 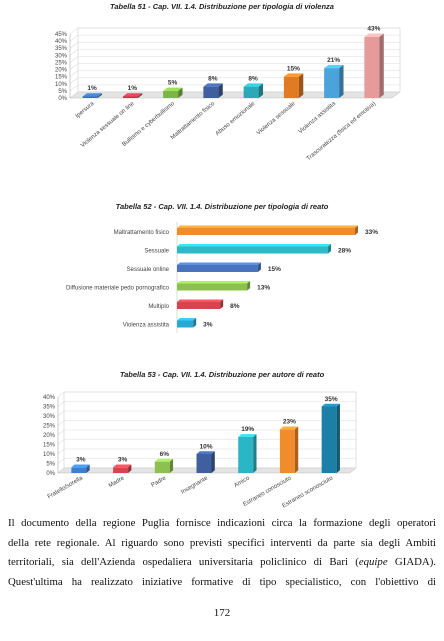 I want to click on y-tick-label: Sessuale online, so click(x=148, y=270).